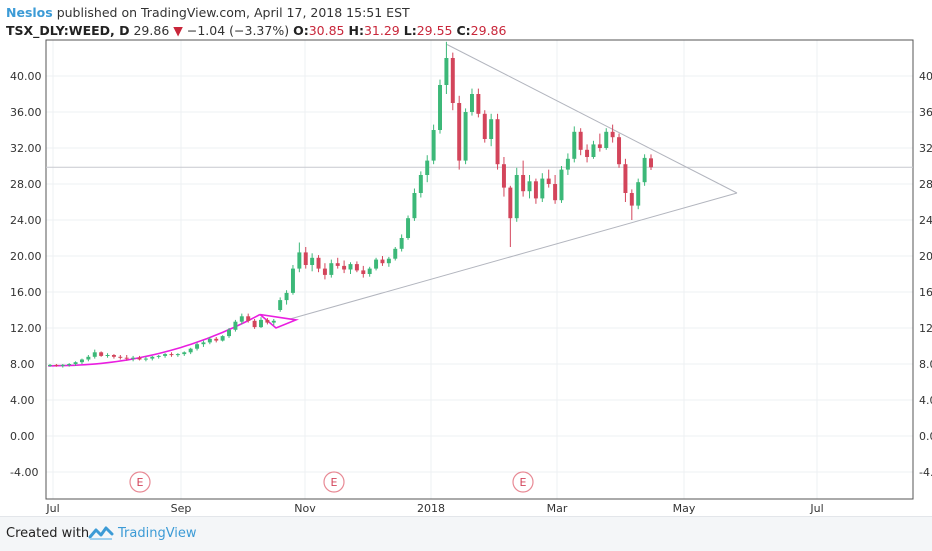 The image size is (932, 551). What do you see at coordinates (305, 508) in the screenshot?
I see `x-tick-label: Nov` at bounding box center [305, 508].